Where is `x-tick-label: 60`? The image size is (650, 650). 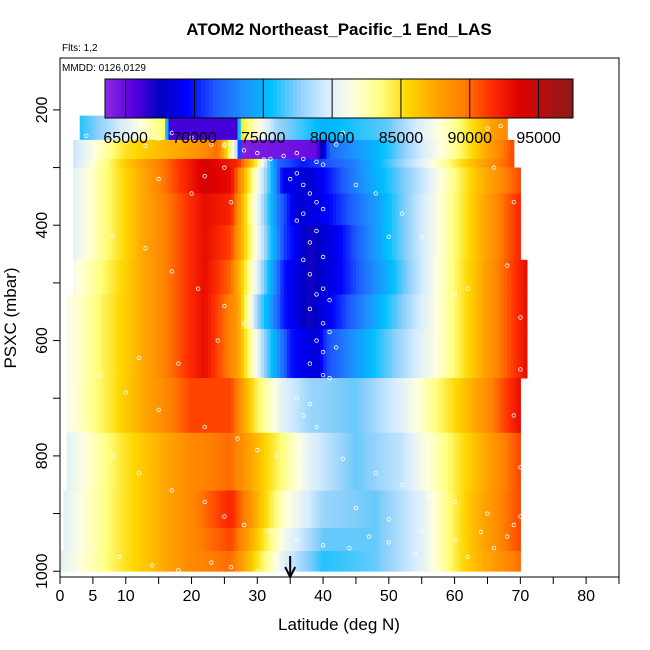
x-tick-label: 60 is located at coordinates (455, 596).